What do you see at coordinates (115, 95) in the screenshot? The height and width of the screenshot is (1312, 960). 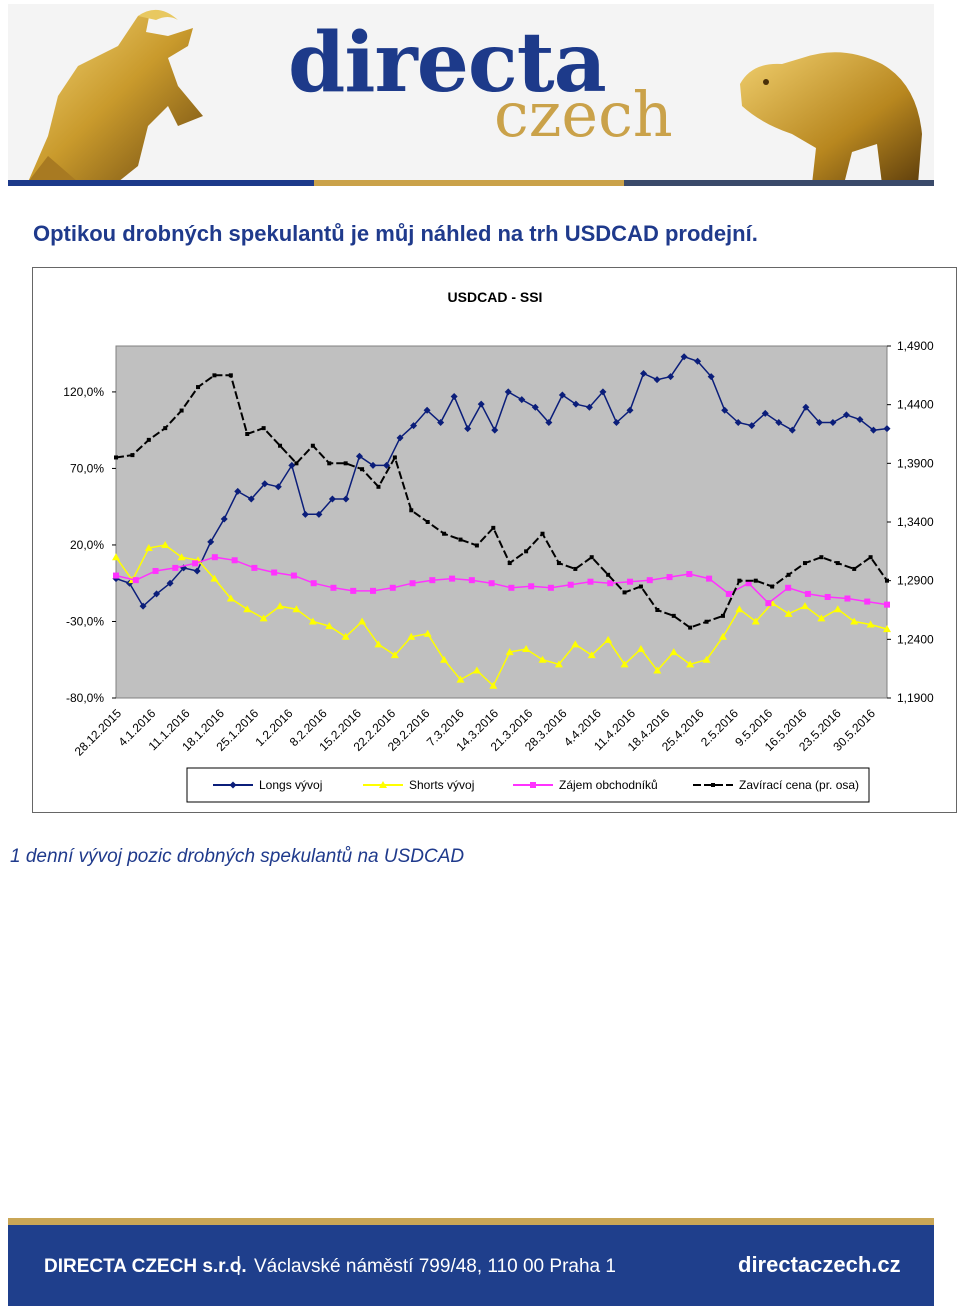 I see `bull-statue-icon` at bounding box center [115, 95].